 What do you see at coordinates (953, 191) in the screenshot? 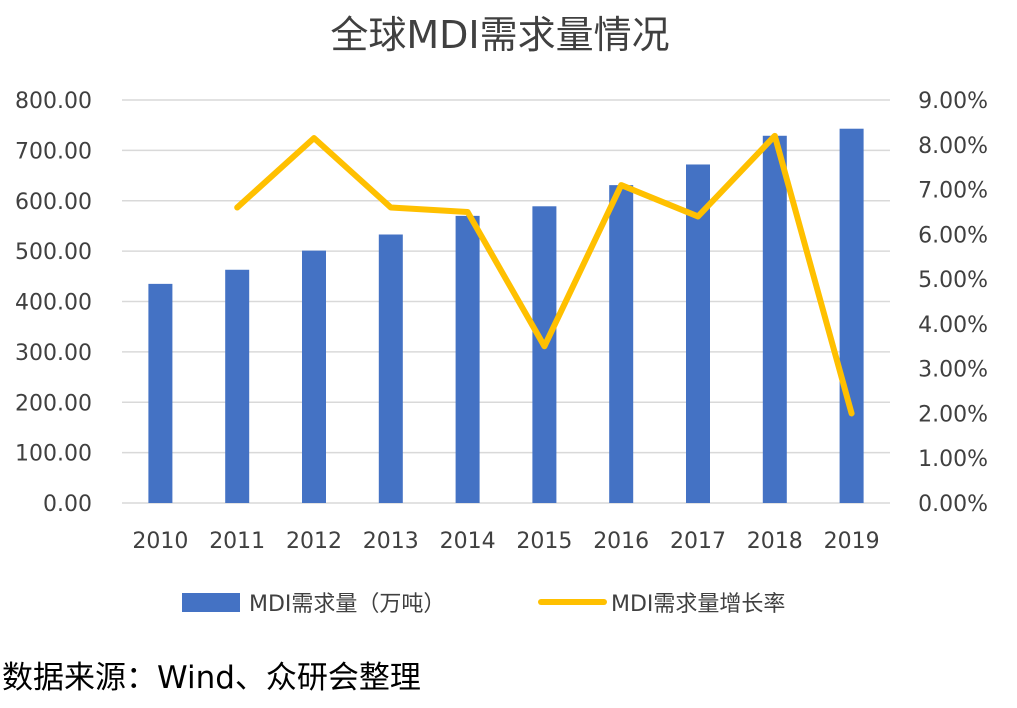
I see `right-tick-label: 7.00%` at bounding box center [953, 191].